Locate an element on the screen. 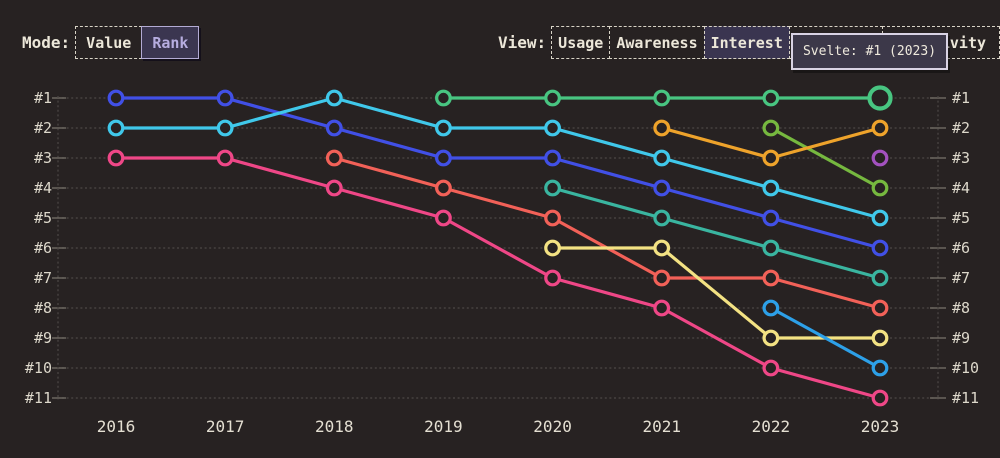 The width and height of the screenshot is (1000, 458). point-series-cyan-2019 is located at coordinates (443, 128).